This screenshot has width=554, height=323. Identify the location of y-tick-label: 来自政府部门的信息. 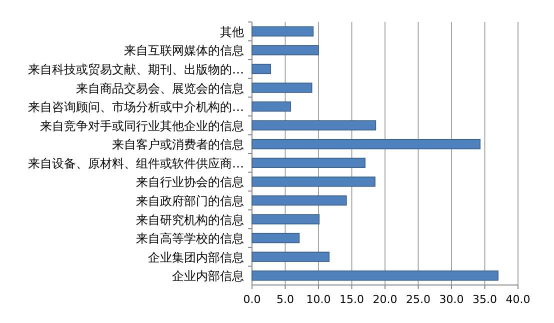
(190, 201).